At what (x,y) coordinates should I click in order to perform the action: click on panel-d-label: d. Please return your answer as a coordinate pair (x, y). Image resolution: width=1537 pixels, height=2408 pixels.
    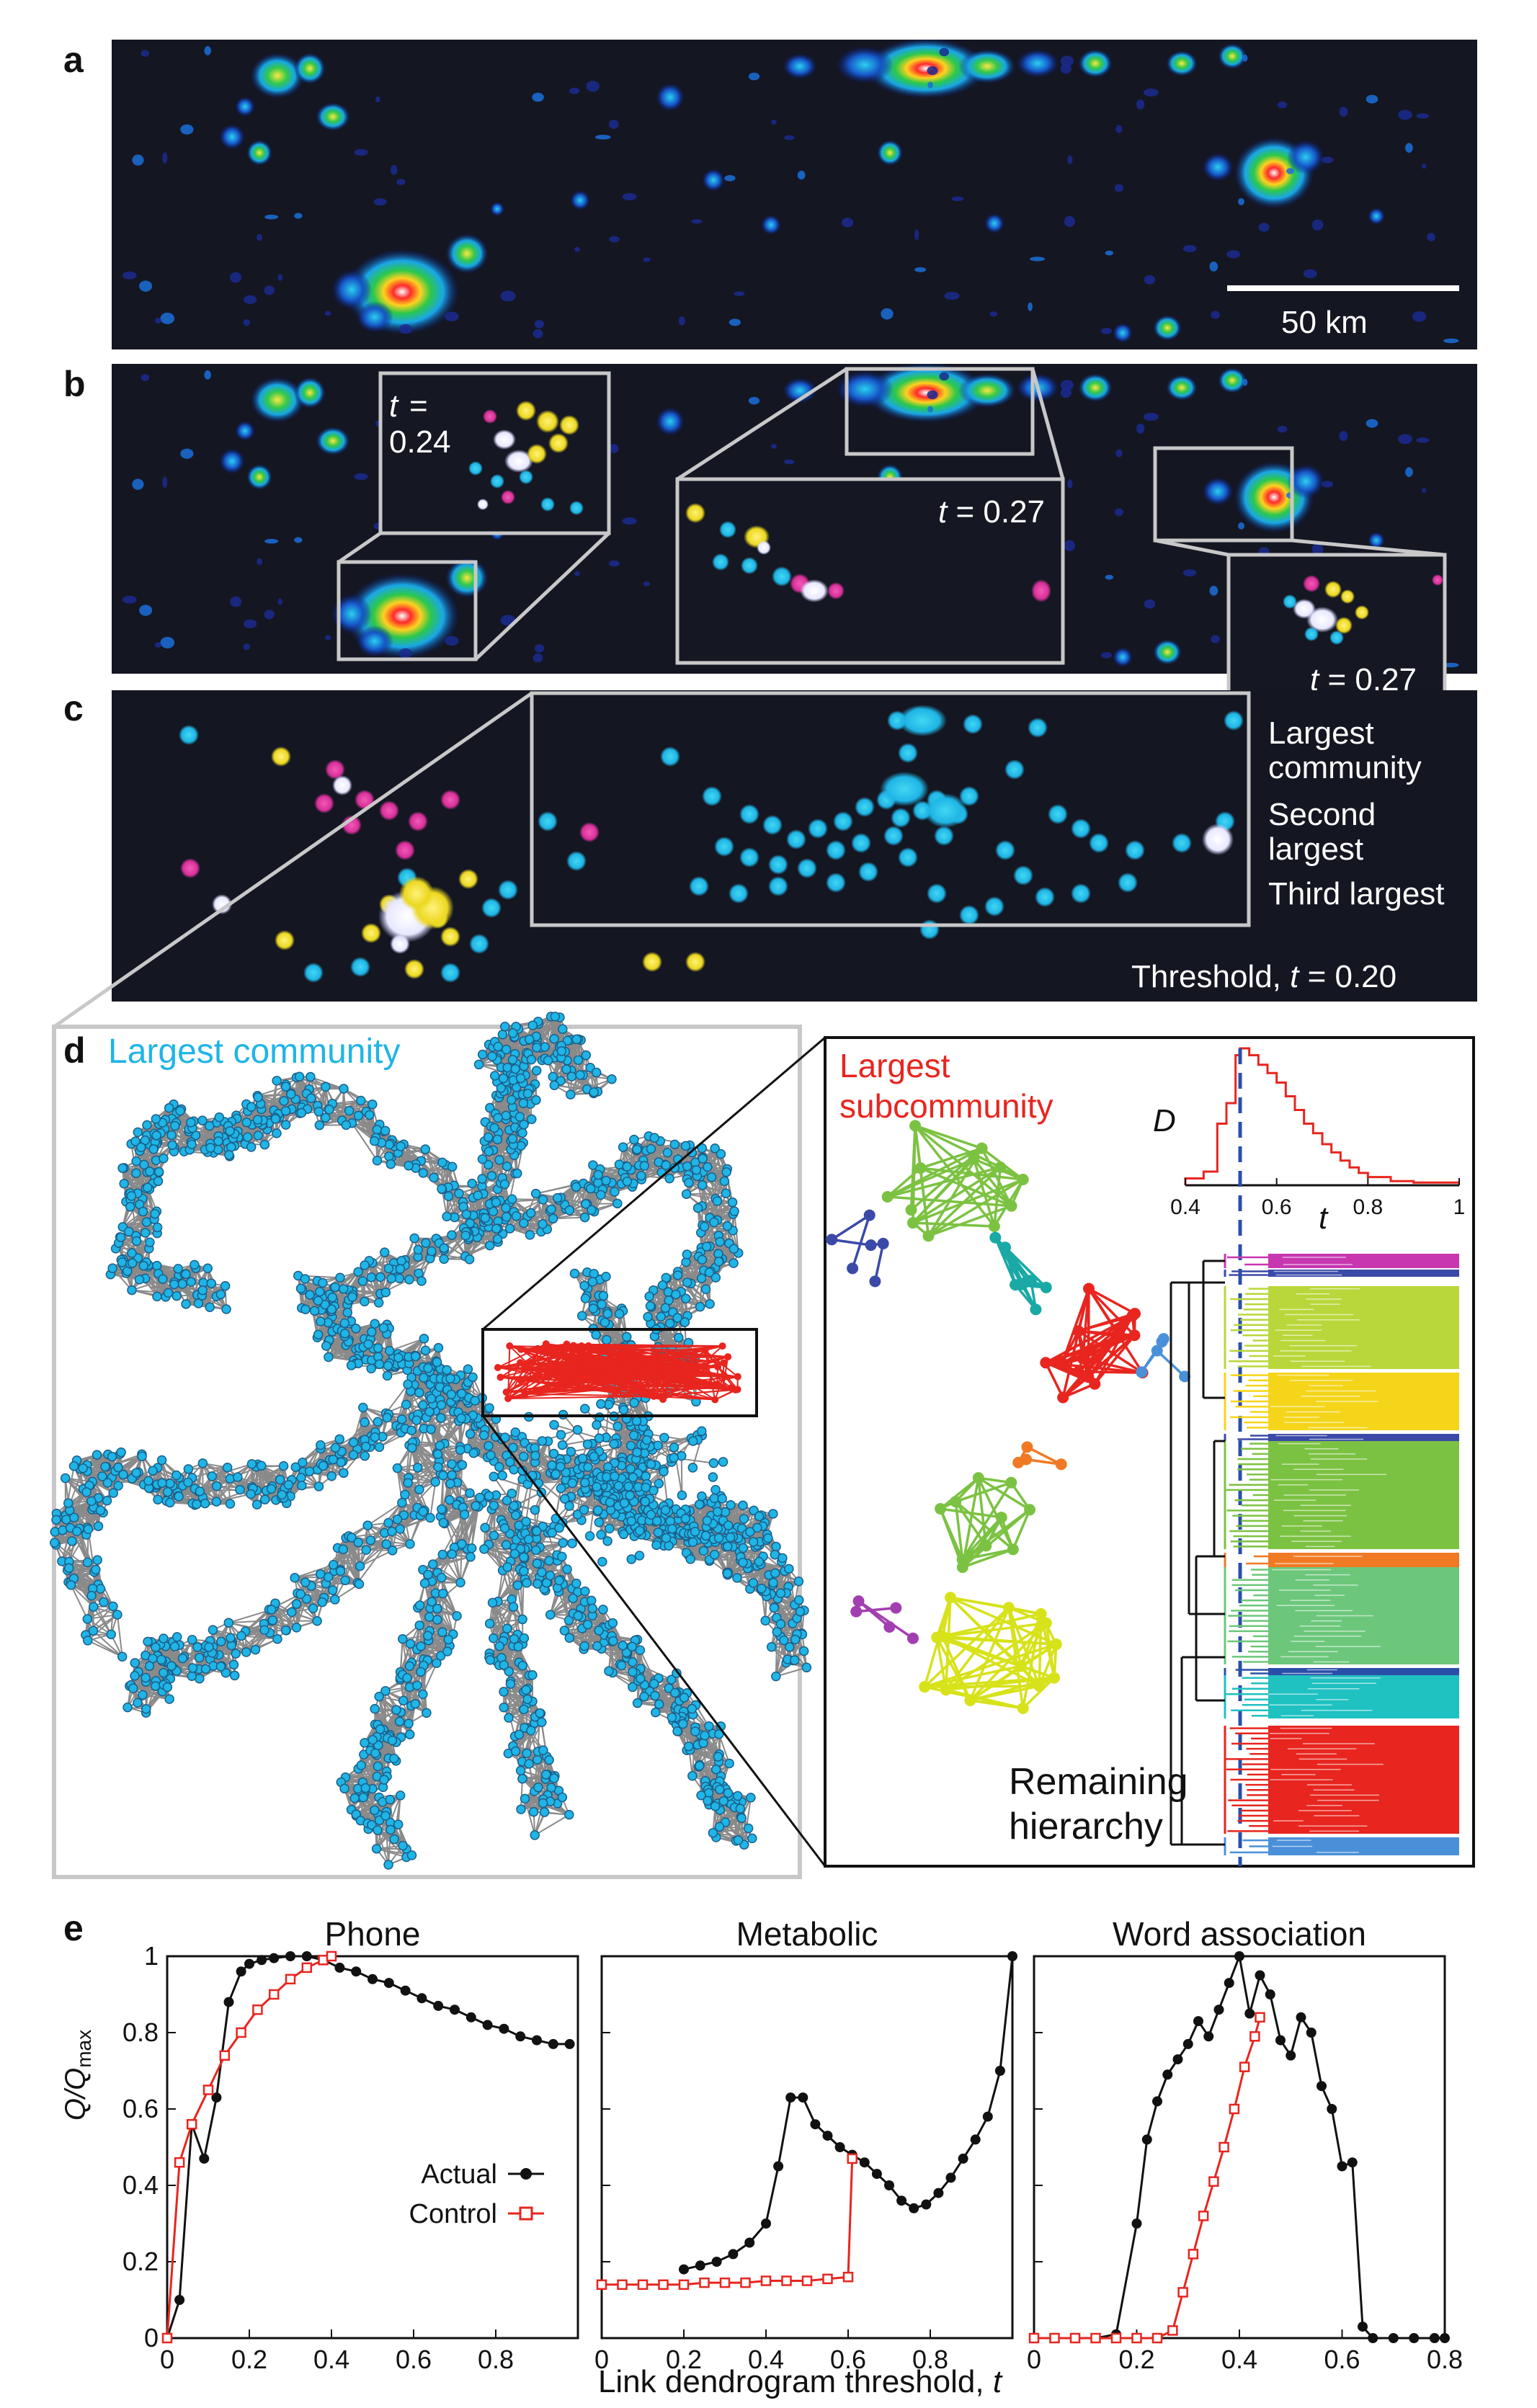
    Looking at the image, I should click on (74, 1050).